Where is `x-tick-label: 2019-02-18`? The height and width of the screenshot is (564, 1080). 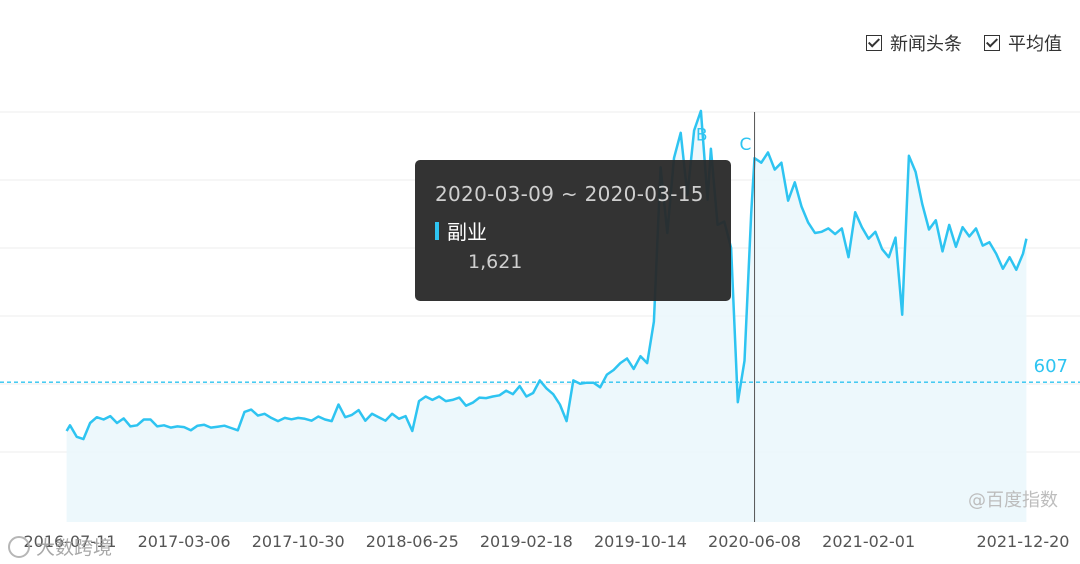 x-tick-label: 2019-02-18 is located at coordinates (526, 541).